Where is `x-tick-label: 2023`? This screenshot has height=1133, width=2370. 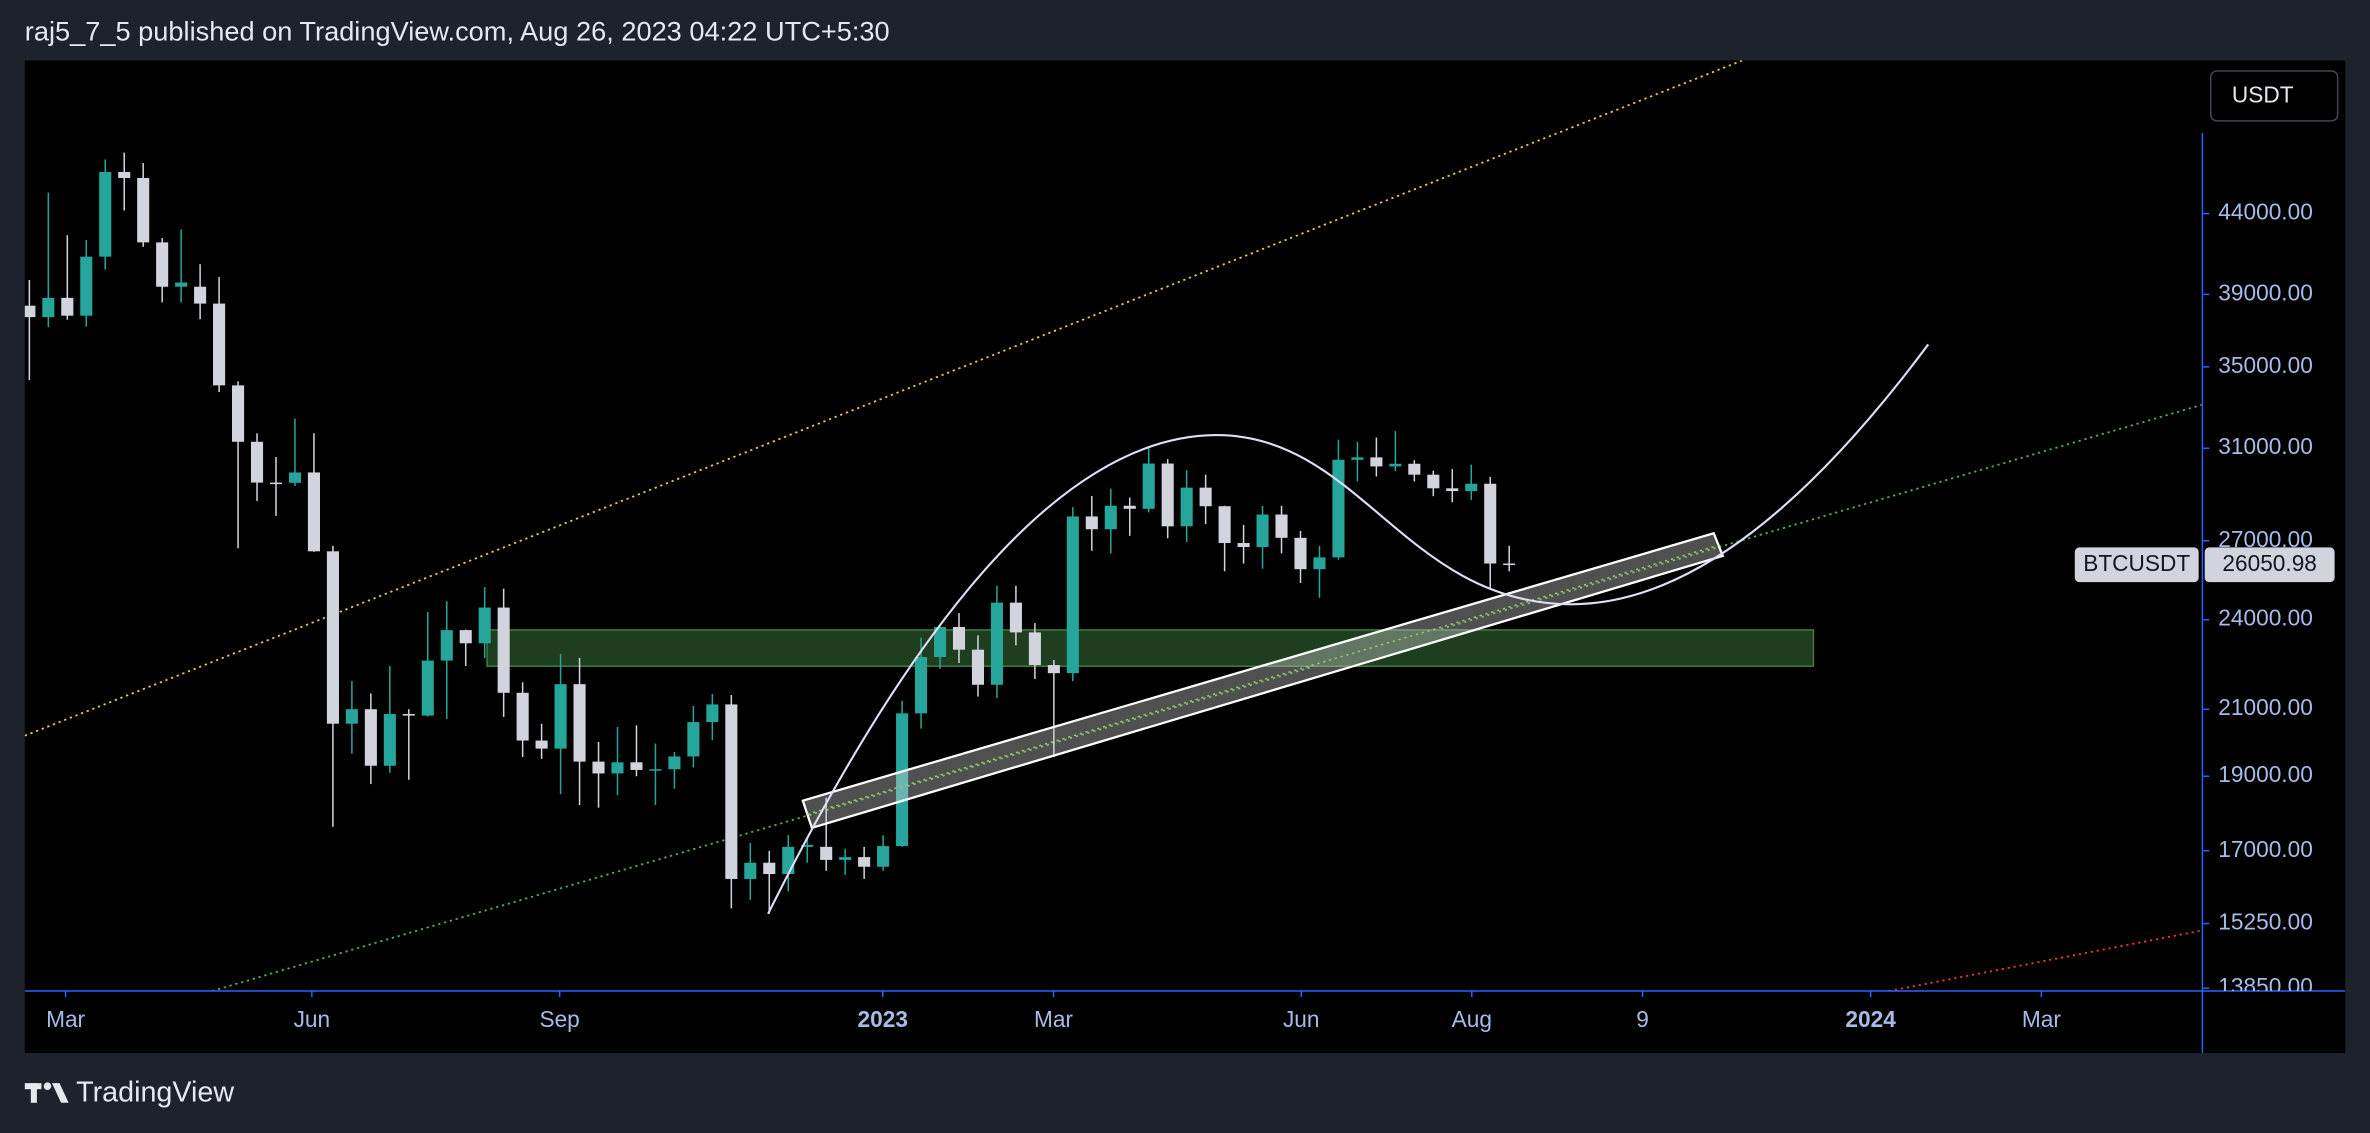 x-tick-label: 2023 is located at coordinates (883, 1019).